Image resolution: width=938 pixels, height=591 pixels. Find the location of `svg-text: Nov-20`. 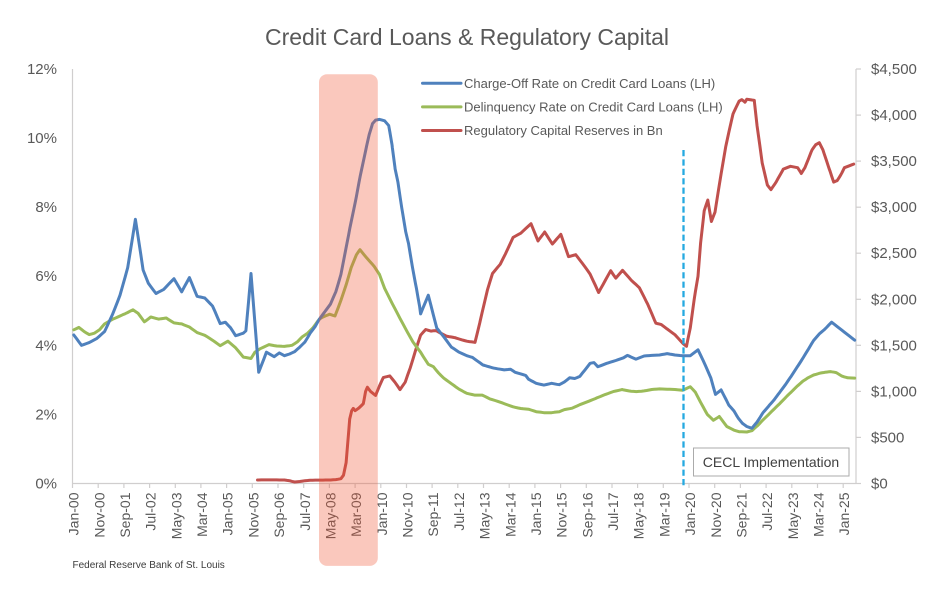

svg-text: Nov-20 is located at coordinates (716, 514).